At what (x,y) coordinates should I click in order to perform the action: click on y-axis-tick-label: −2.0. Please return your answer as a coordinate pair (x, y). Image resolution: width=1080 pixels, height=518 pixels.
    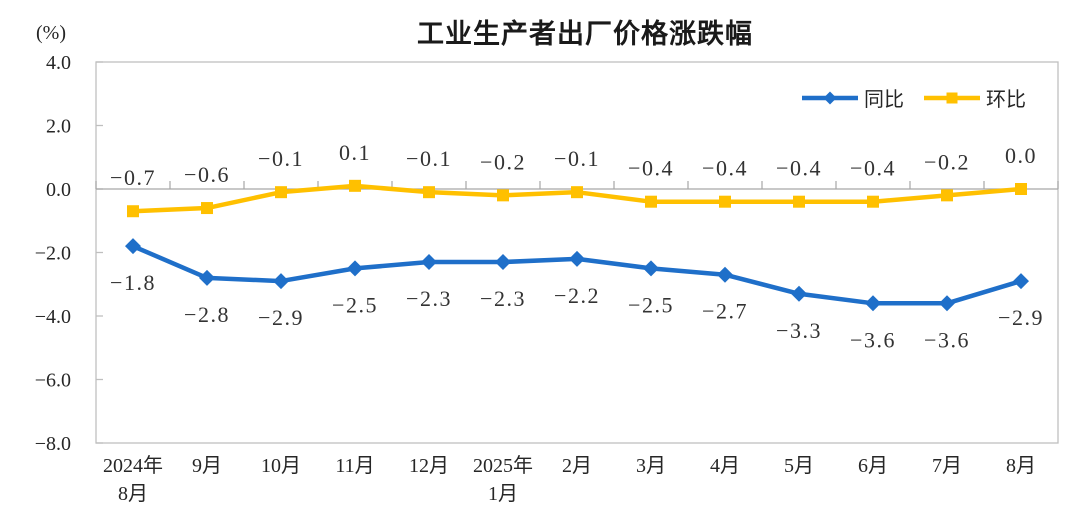
    Looking at the image, I should click on (53, 254).